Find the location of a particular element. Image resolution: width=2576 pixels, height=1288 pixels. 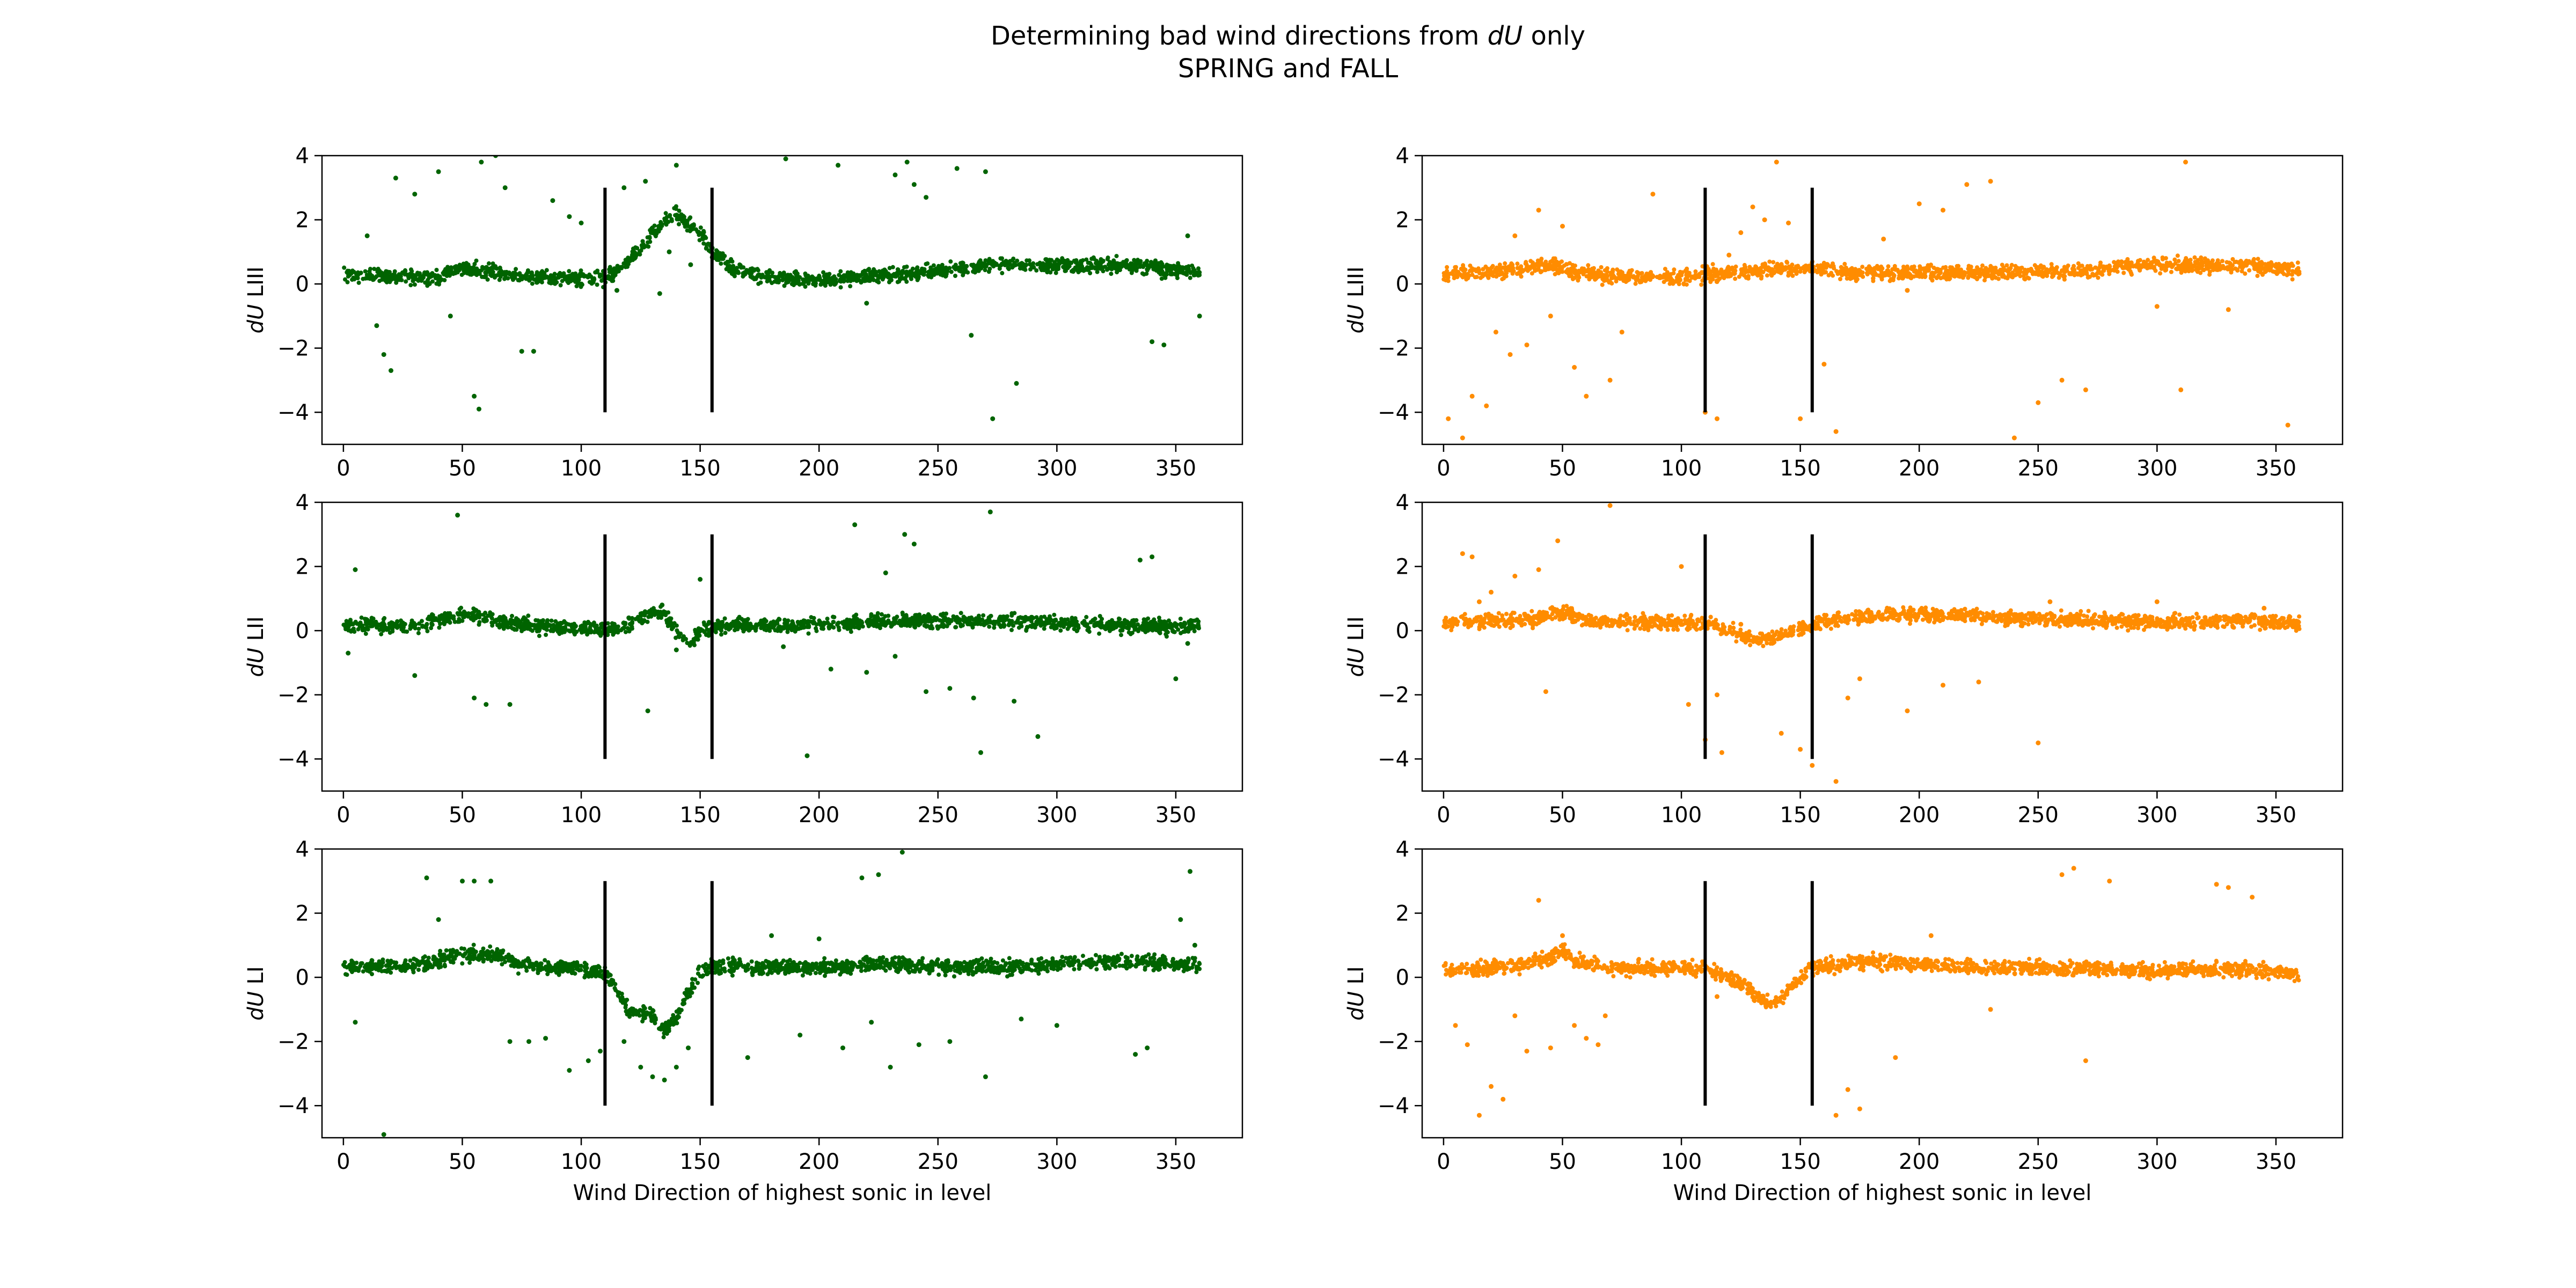

y-tick-label: −2 is located at coordinates (293, 348).